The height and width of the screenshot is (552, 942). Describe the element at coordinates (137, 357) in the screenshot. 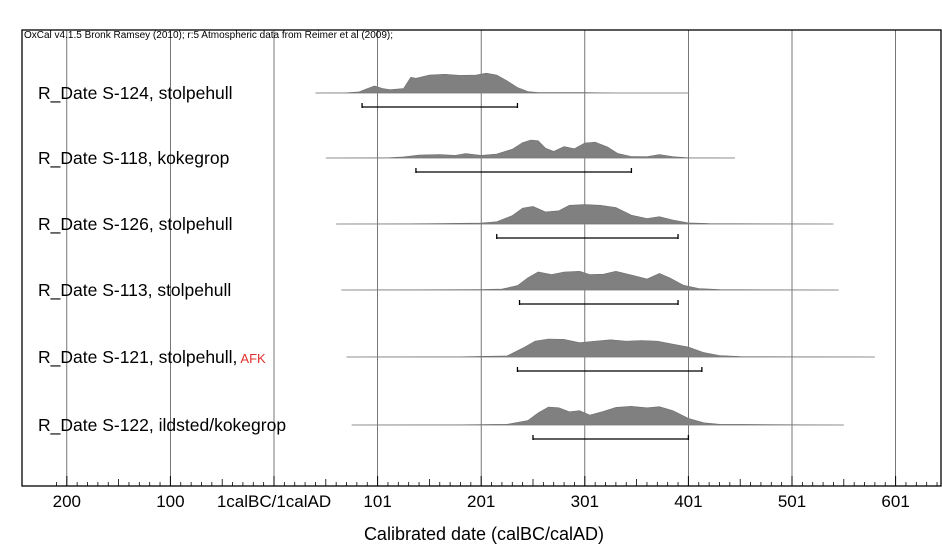

I see `series-name-4: R_Date S-121, stolpehull,` at that location.